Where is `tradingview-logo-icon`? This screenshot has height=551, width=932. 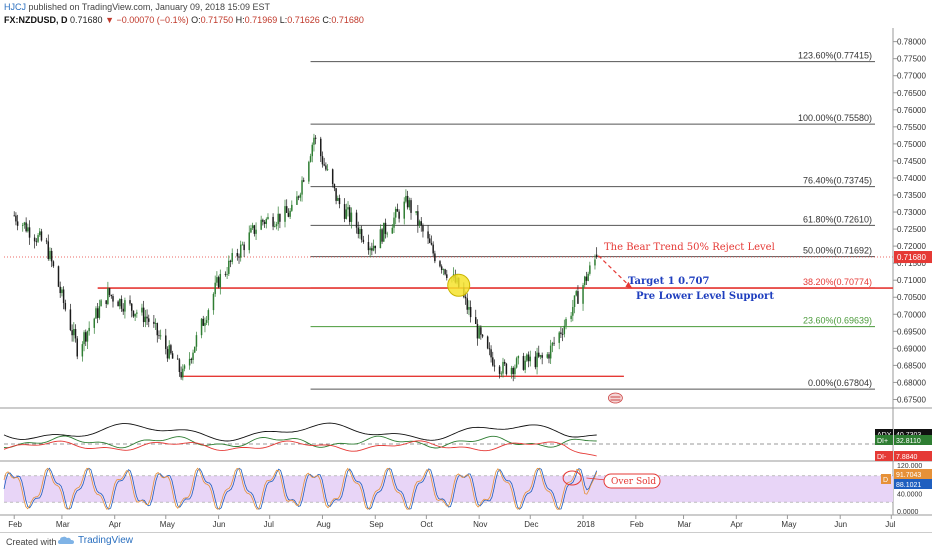
tradingview-logo-icon is located at coordinates (66, 540).